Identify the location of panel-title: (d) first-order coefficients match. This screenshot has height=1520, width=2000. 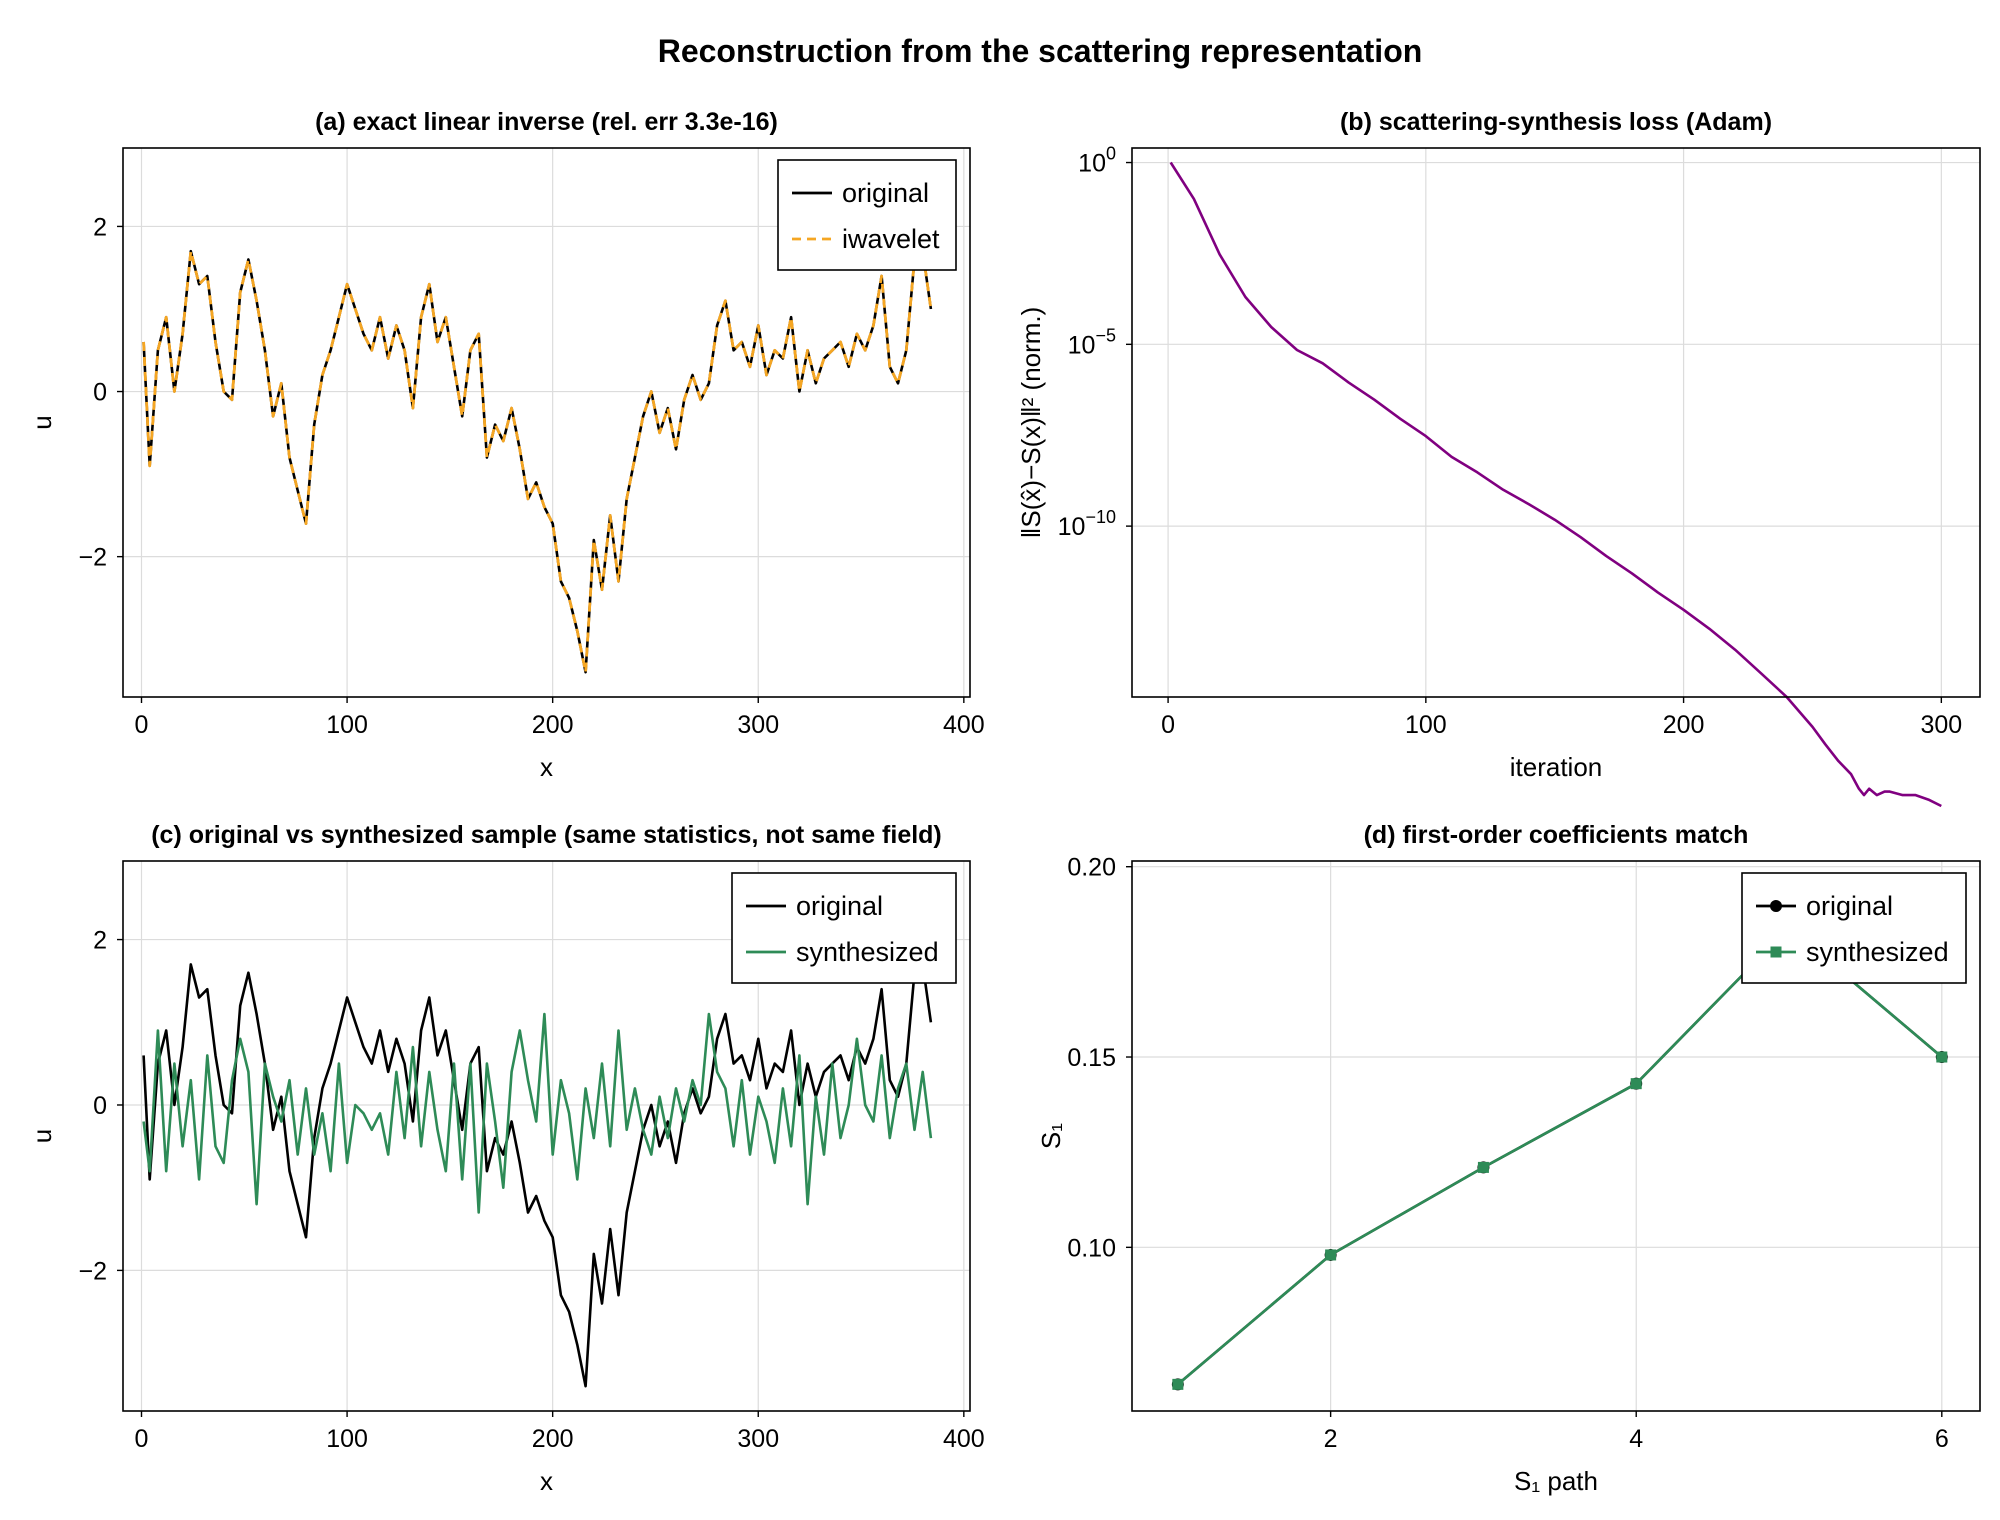
(1556, 835).